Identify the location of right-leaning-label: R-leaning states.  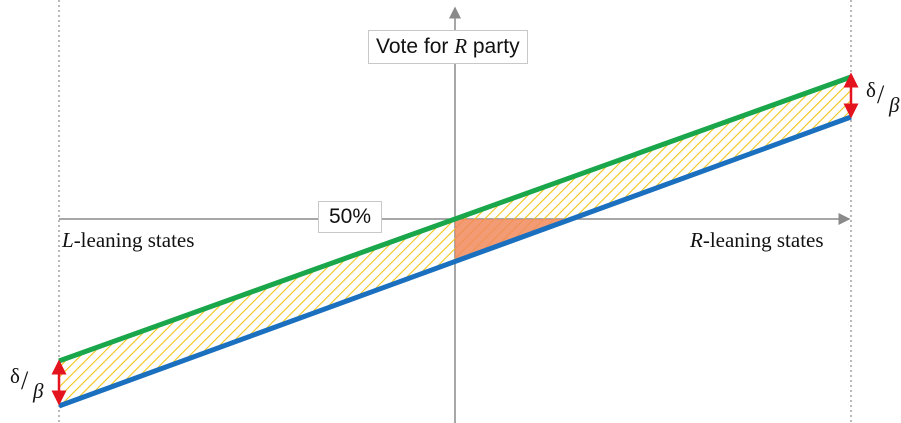
(757, 240).